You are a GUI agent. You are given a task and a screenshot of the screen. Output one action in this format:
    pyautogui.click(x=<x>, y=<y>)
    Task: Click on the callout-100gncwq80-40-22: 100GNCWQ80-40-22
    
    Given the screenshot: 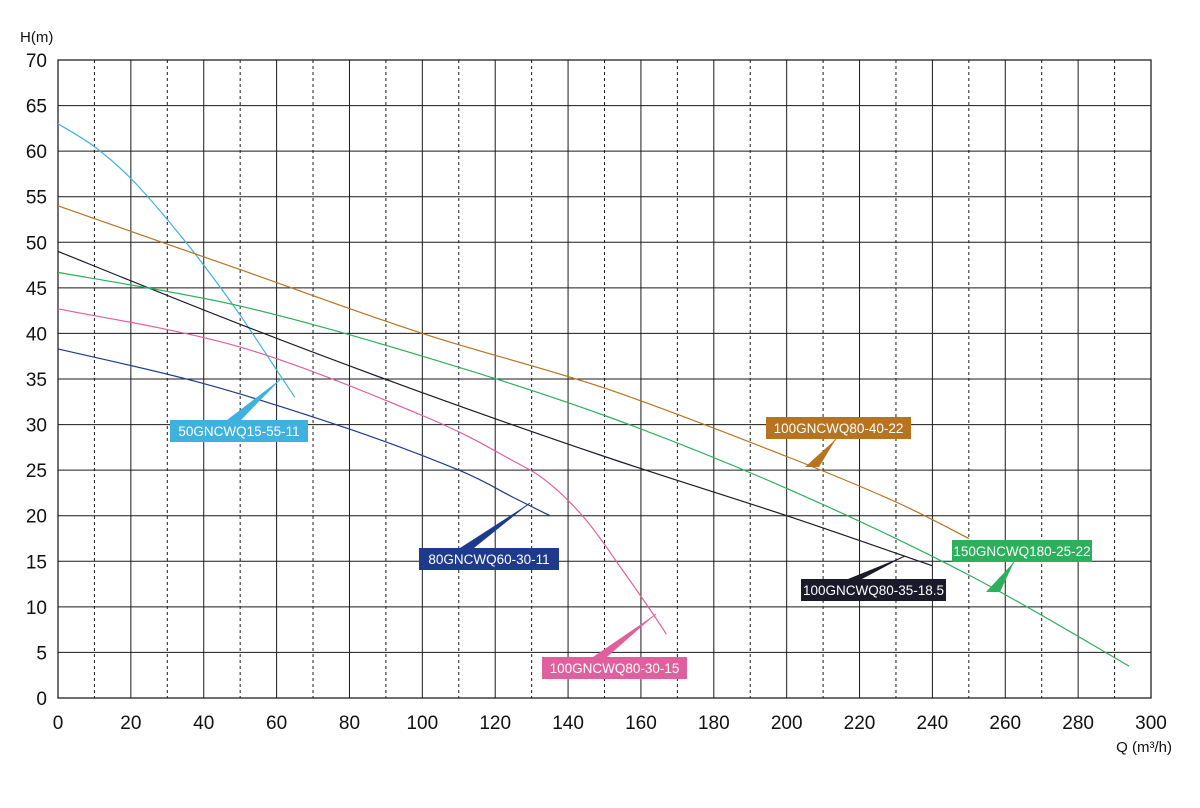 What is the action you would take?
    pyautogui.click(x=838, y=442)
    